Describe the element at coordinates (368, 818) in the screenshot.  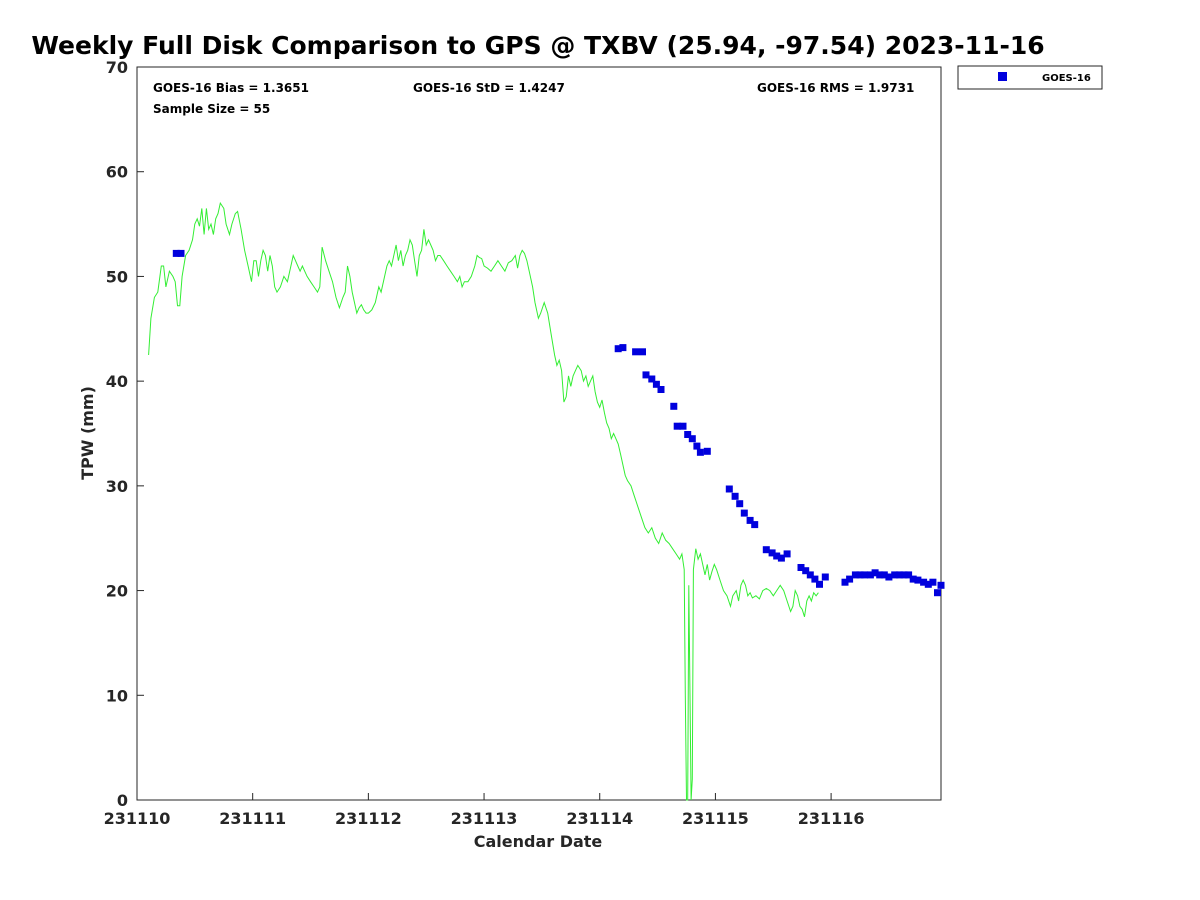
I see `x-tick-label: 231112` at that location.